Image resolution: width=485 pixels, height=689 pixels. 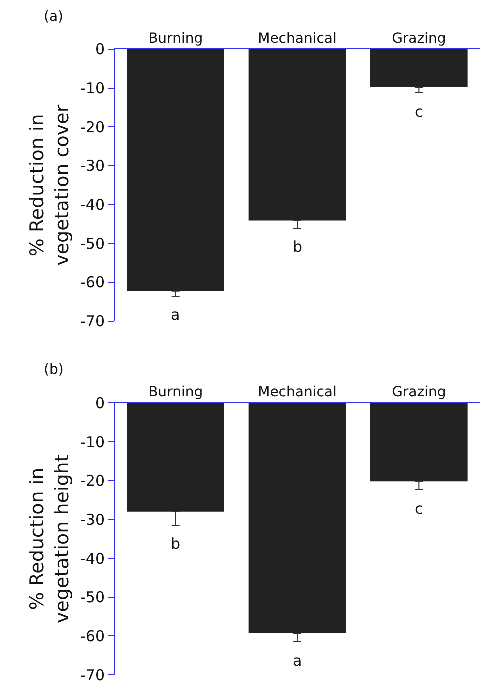 I want to click on y-axis-title: % Reduction in vegetation height, so click(x=50, y=539).